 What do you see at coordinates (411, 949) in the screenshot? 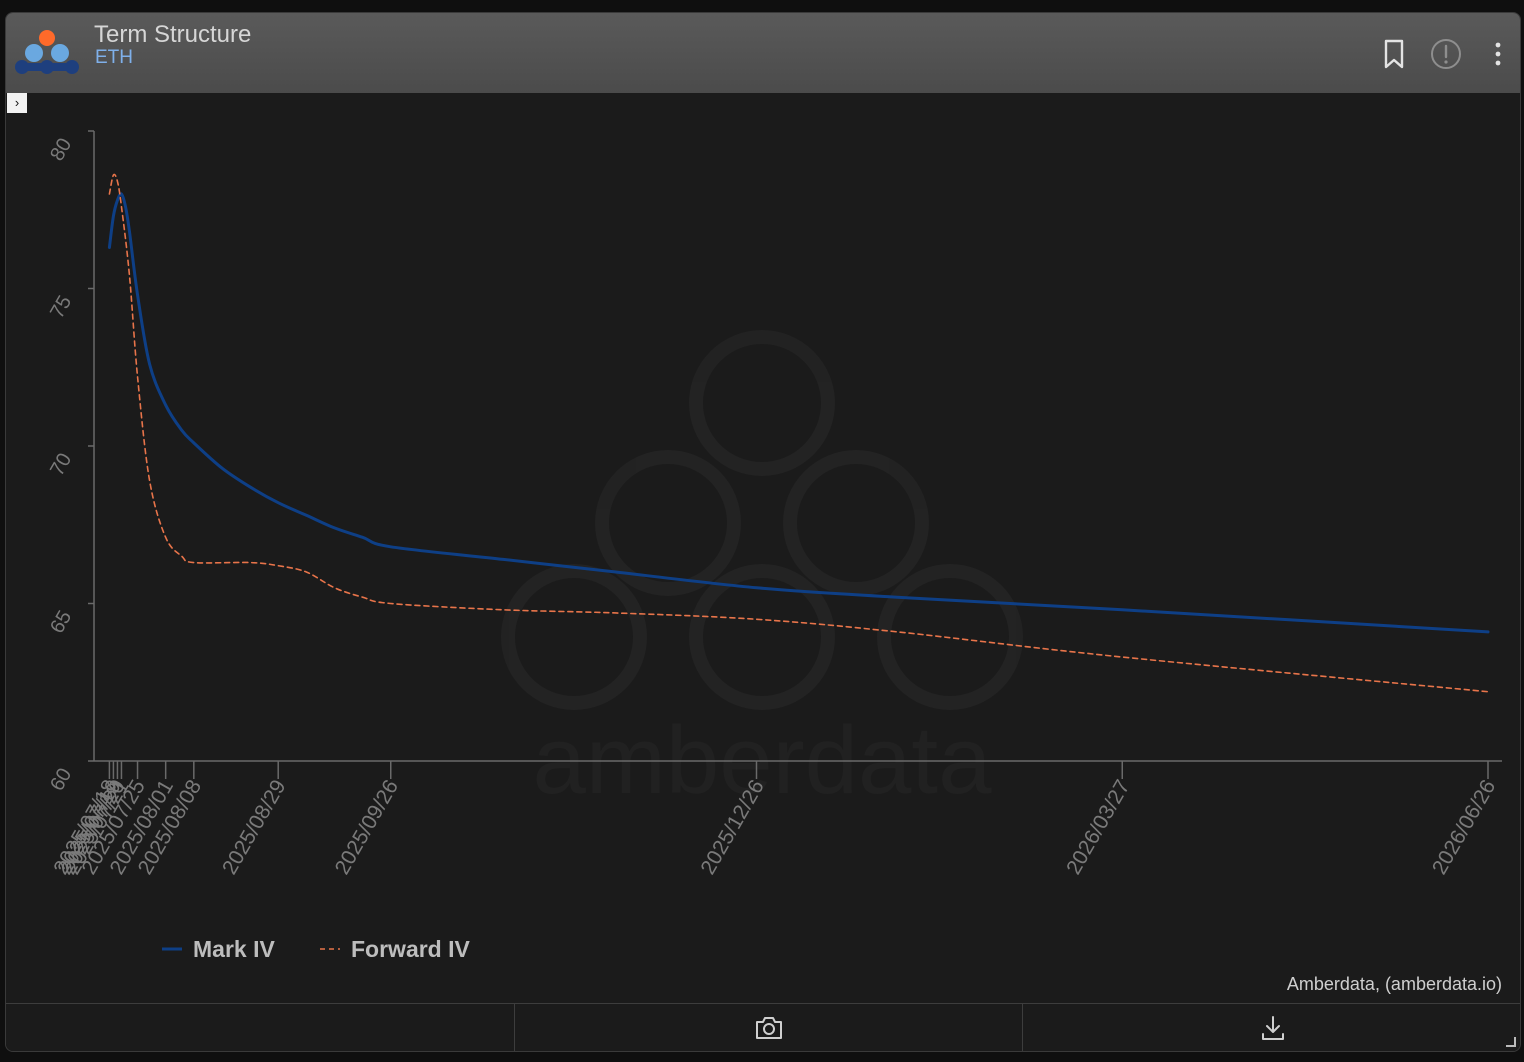
I see `legend-label: Forward IV` at bounding box center [411, 949].